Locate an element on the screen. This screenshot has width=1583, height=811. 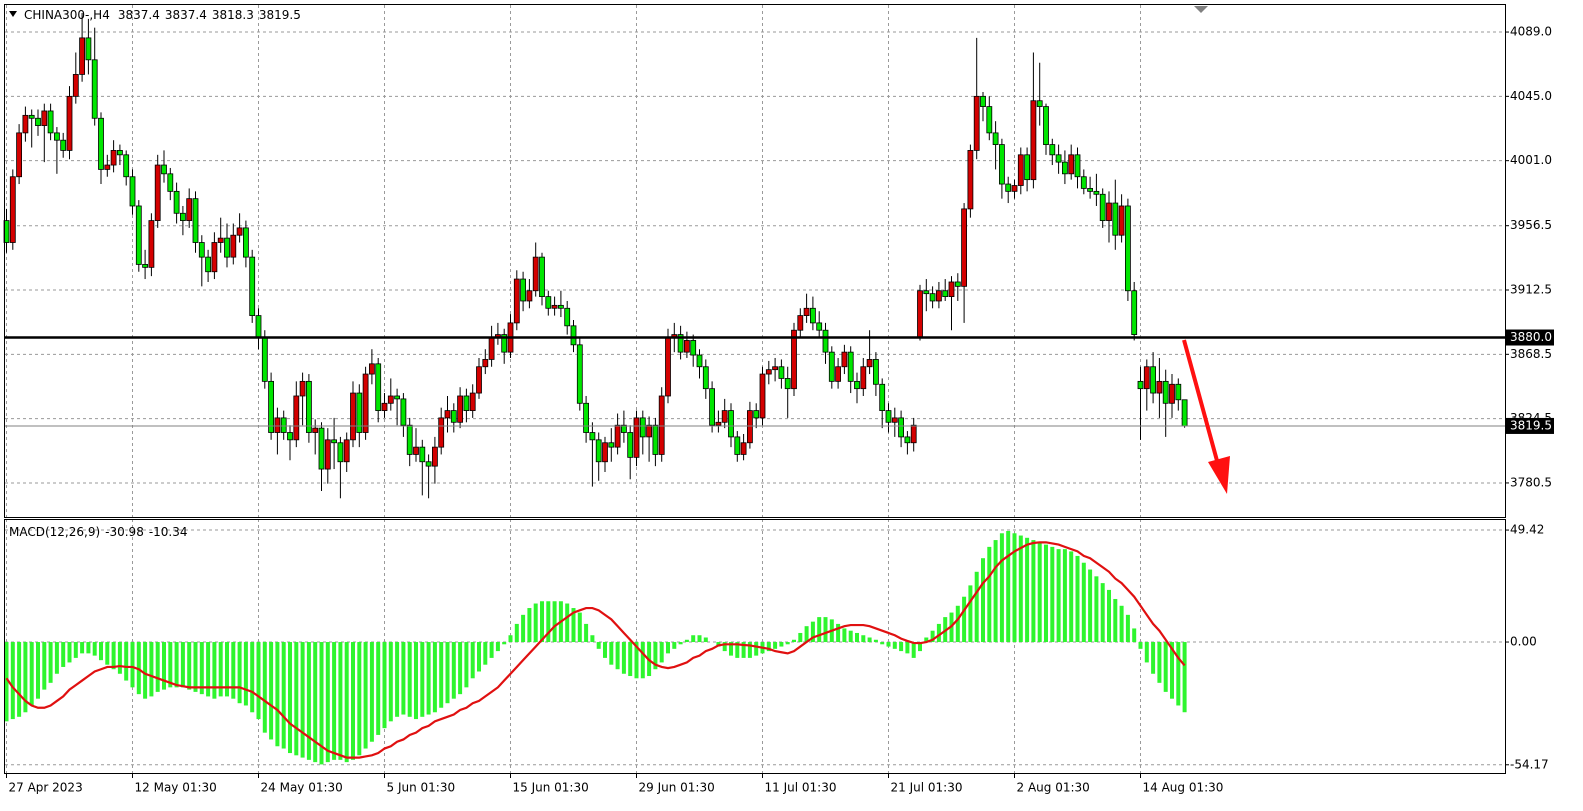
x-tick-label: 29 Jun 01:30 is located at coordinates (677, 788).